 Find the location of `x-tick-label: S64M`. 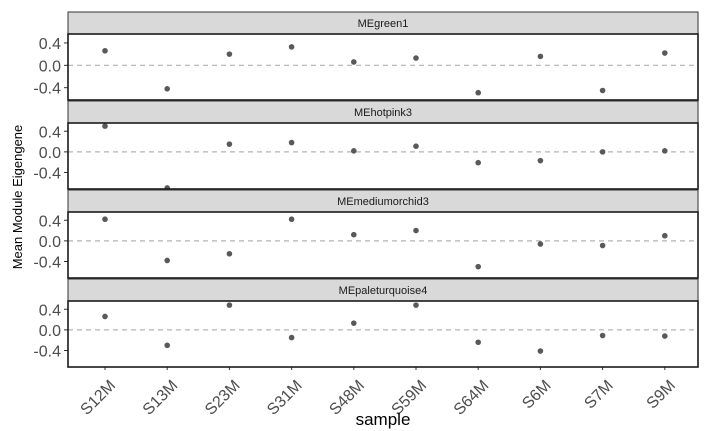

x-tick-label: S64M is located at coordinates (472, 398).